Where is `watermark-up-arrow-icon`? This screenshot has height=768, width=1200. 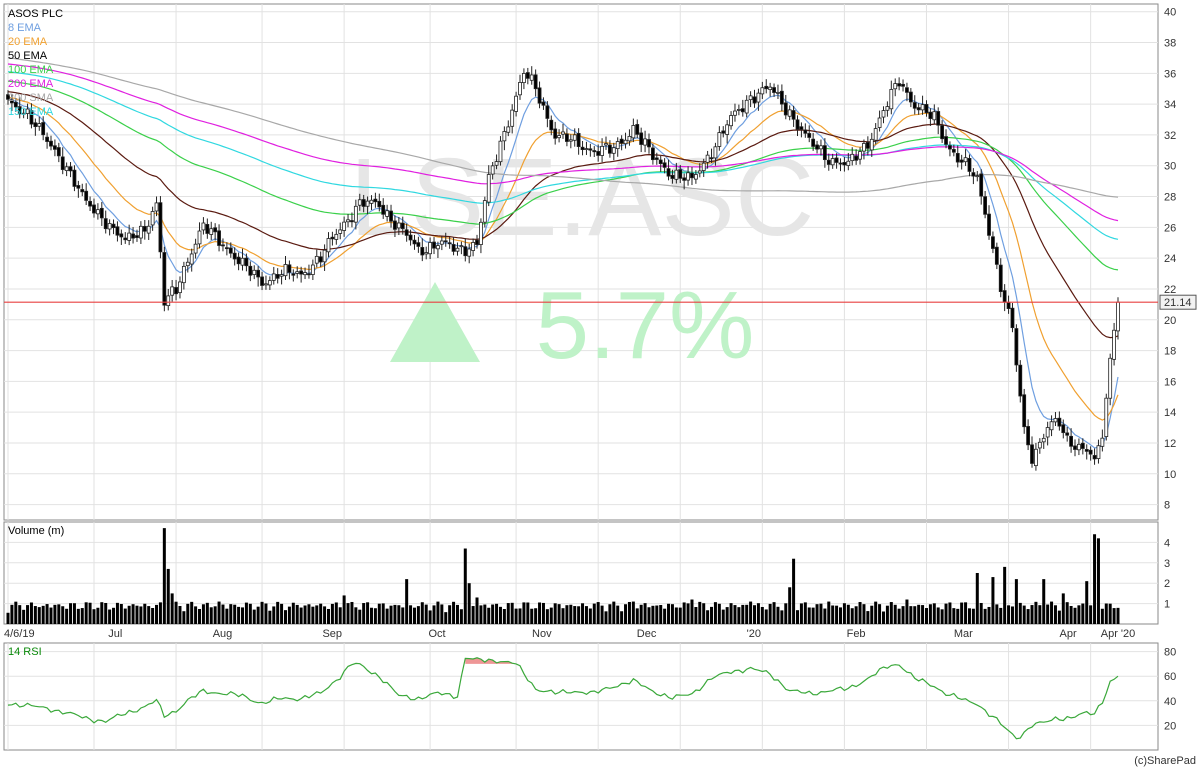 watermark-up-arrow-icon is located at coordinates (435, 322).